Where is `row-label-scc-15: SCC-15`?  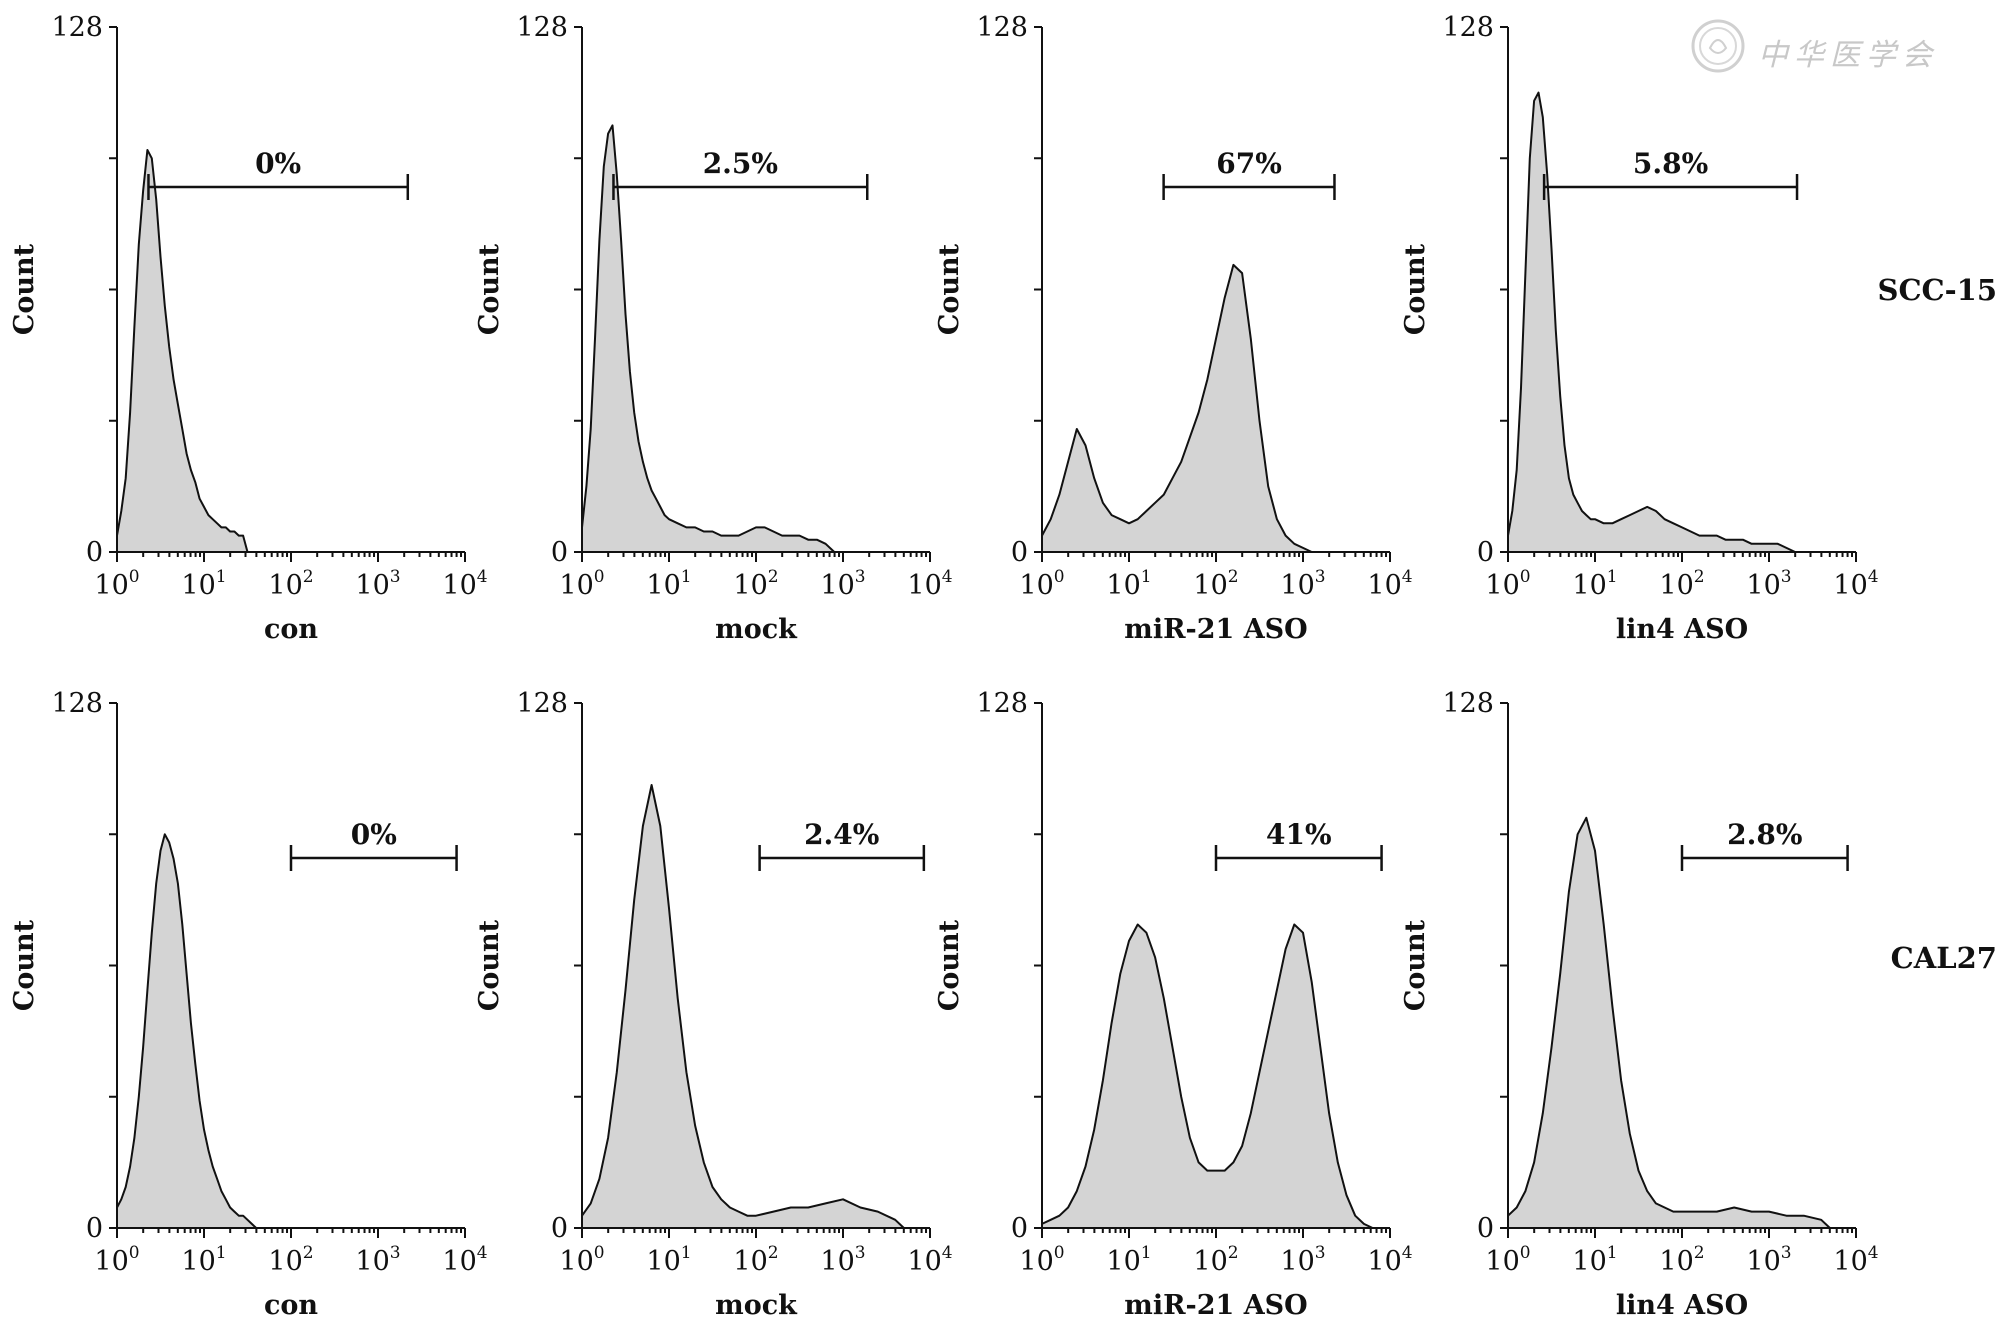
row-label-scc-15: SCC-15 is located at coordinates (1938, 290).